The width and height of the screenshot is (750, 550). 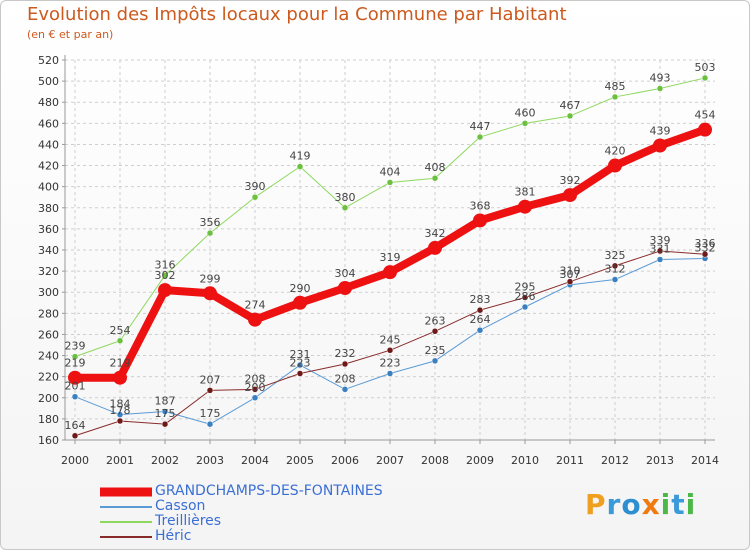 I want to click on data-label-h-ric: 339, so click(x=660, y=240).